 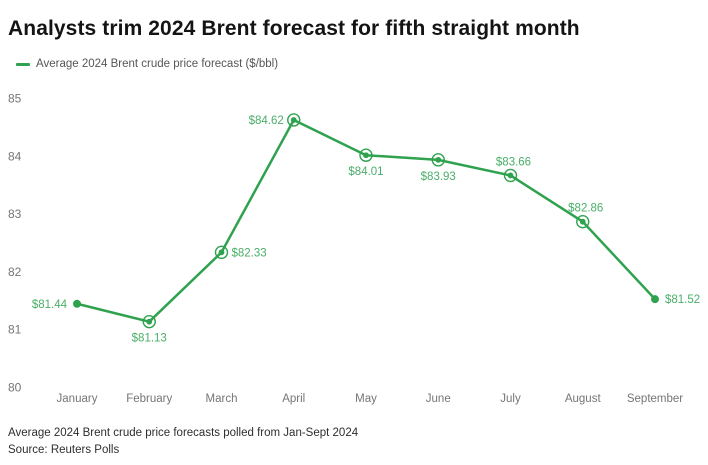 I want to click on x-tick-label: January, so click(x=77, y=399).